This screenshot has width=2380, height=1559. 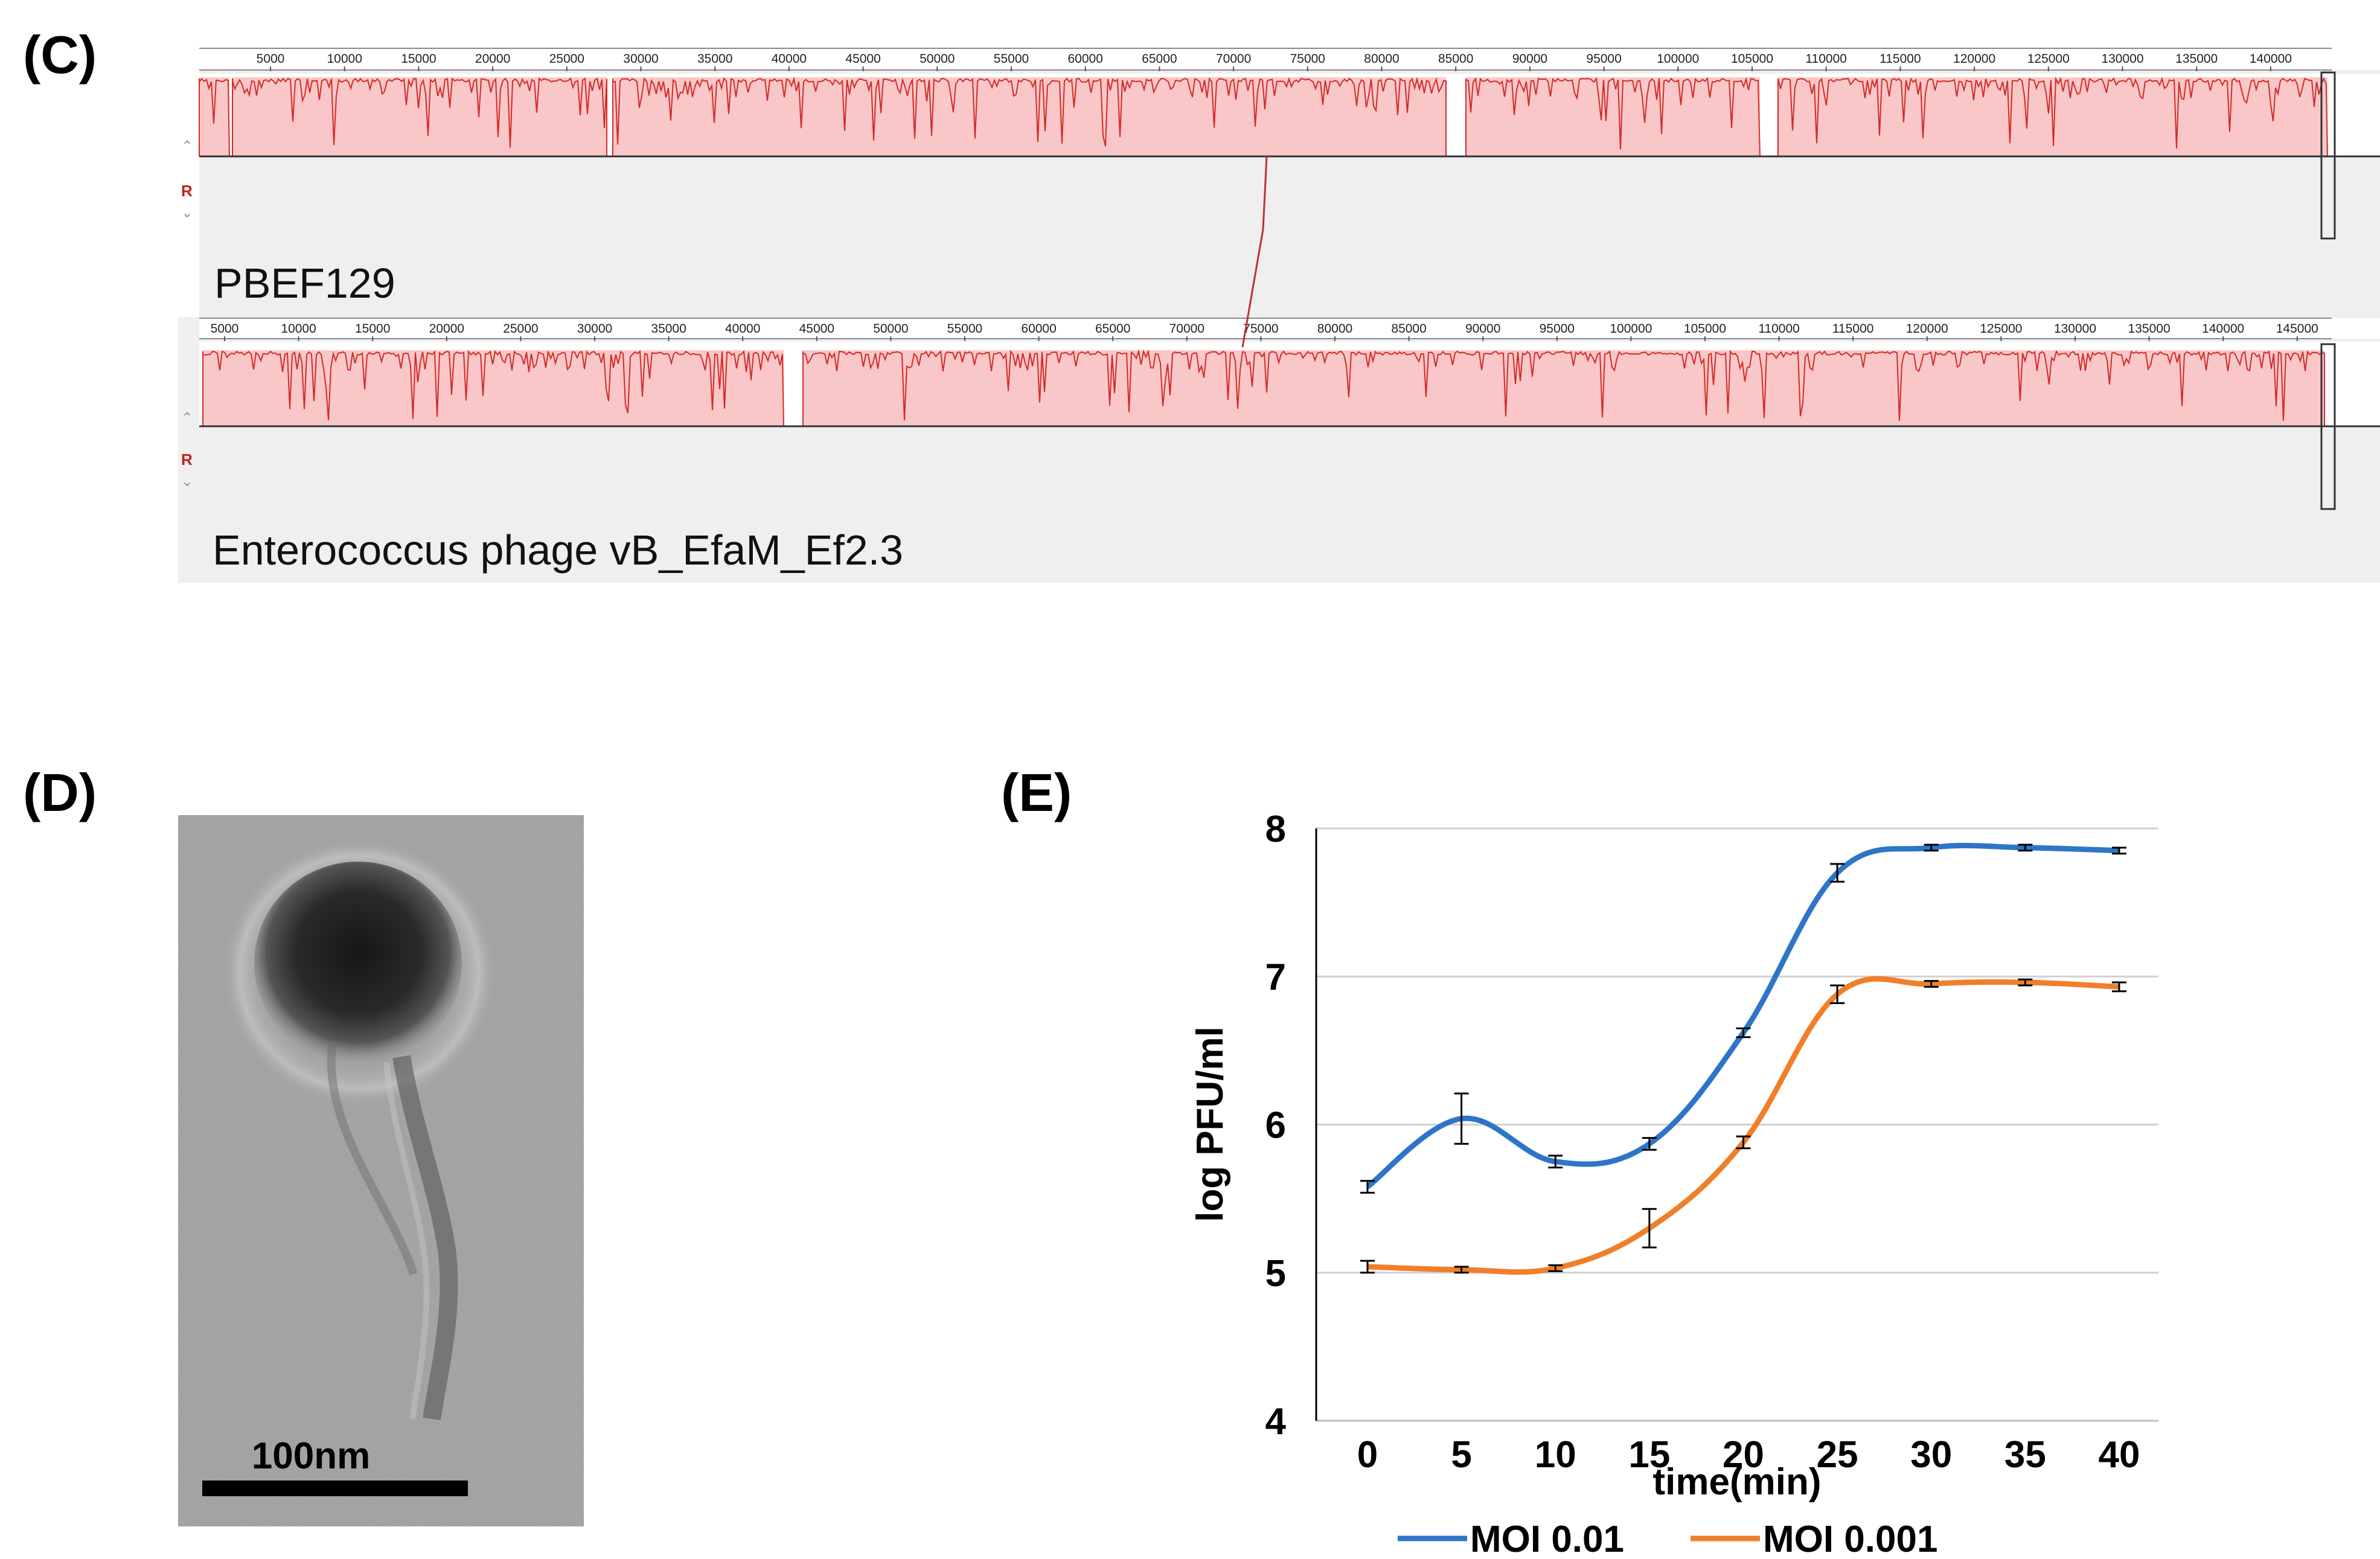 I want to click on track1-tick-label: 25000, so click(x=566, y=59).